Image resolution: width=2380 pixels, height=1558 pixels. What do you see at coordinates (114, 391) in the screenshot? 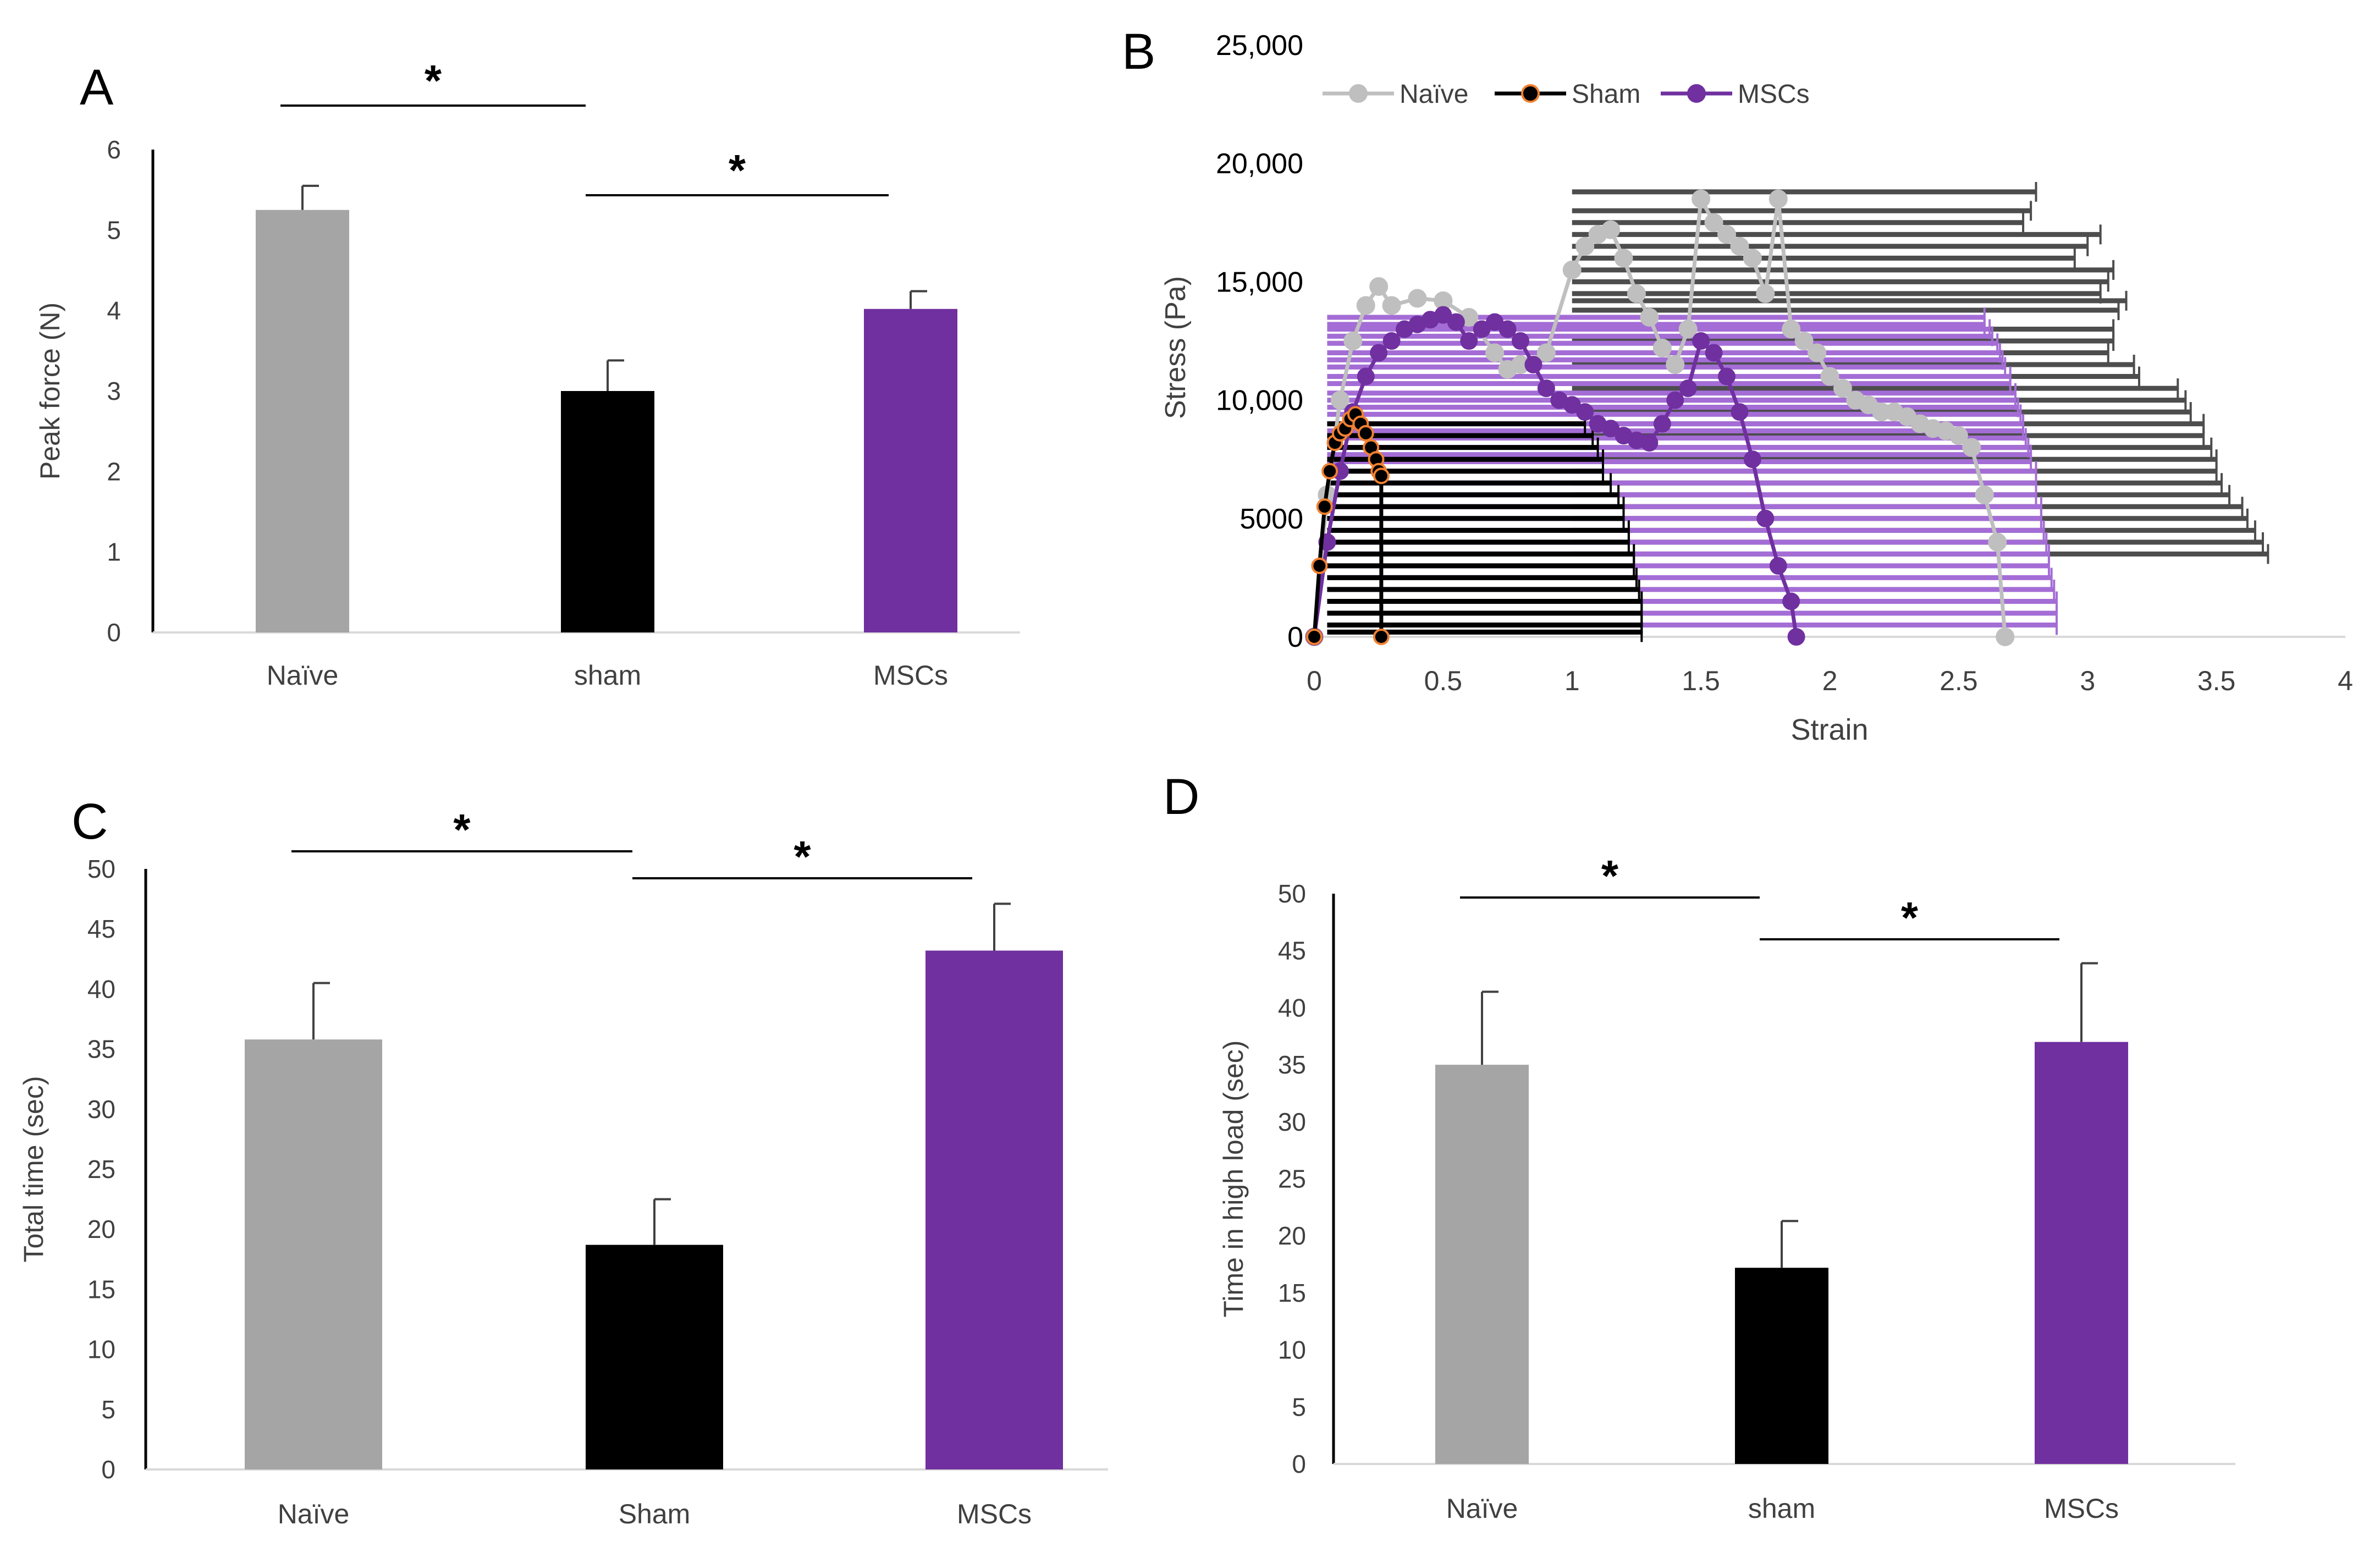
I see `y-tick-label: 3` at bounding box center [114, 391].